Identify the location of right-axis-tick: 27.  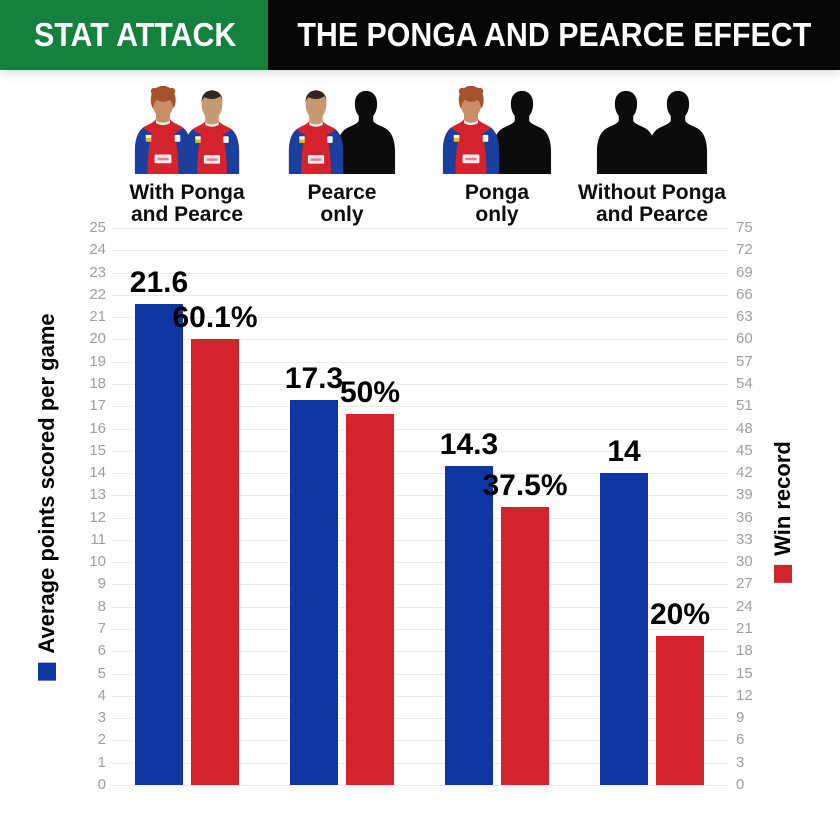
(744, 584).